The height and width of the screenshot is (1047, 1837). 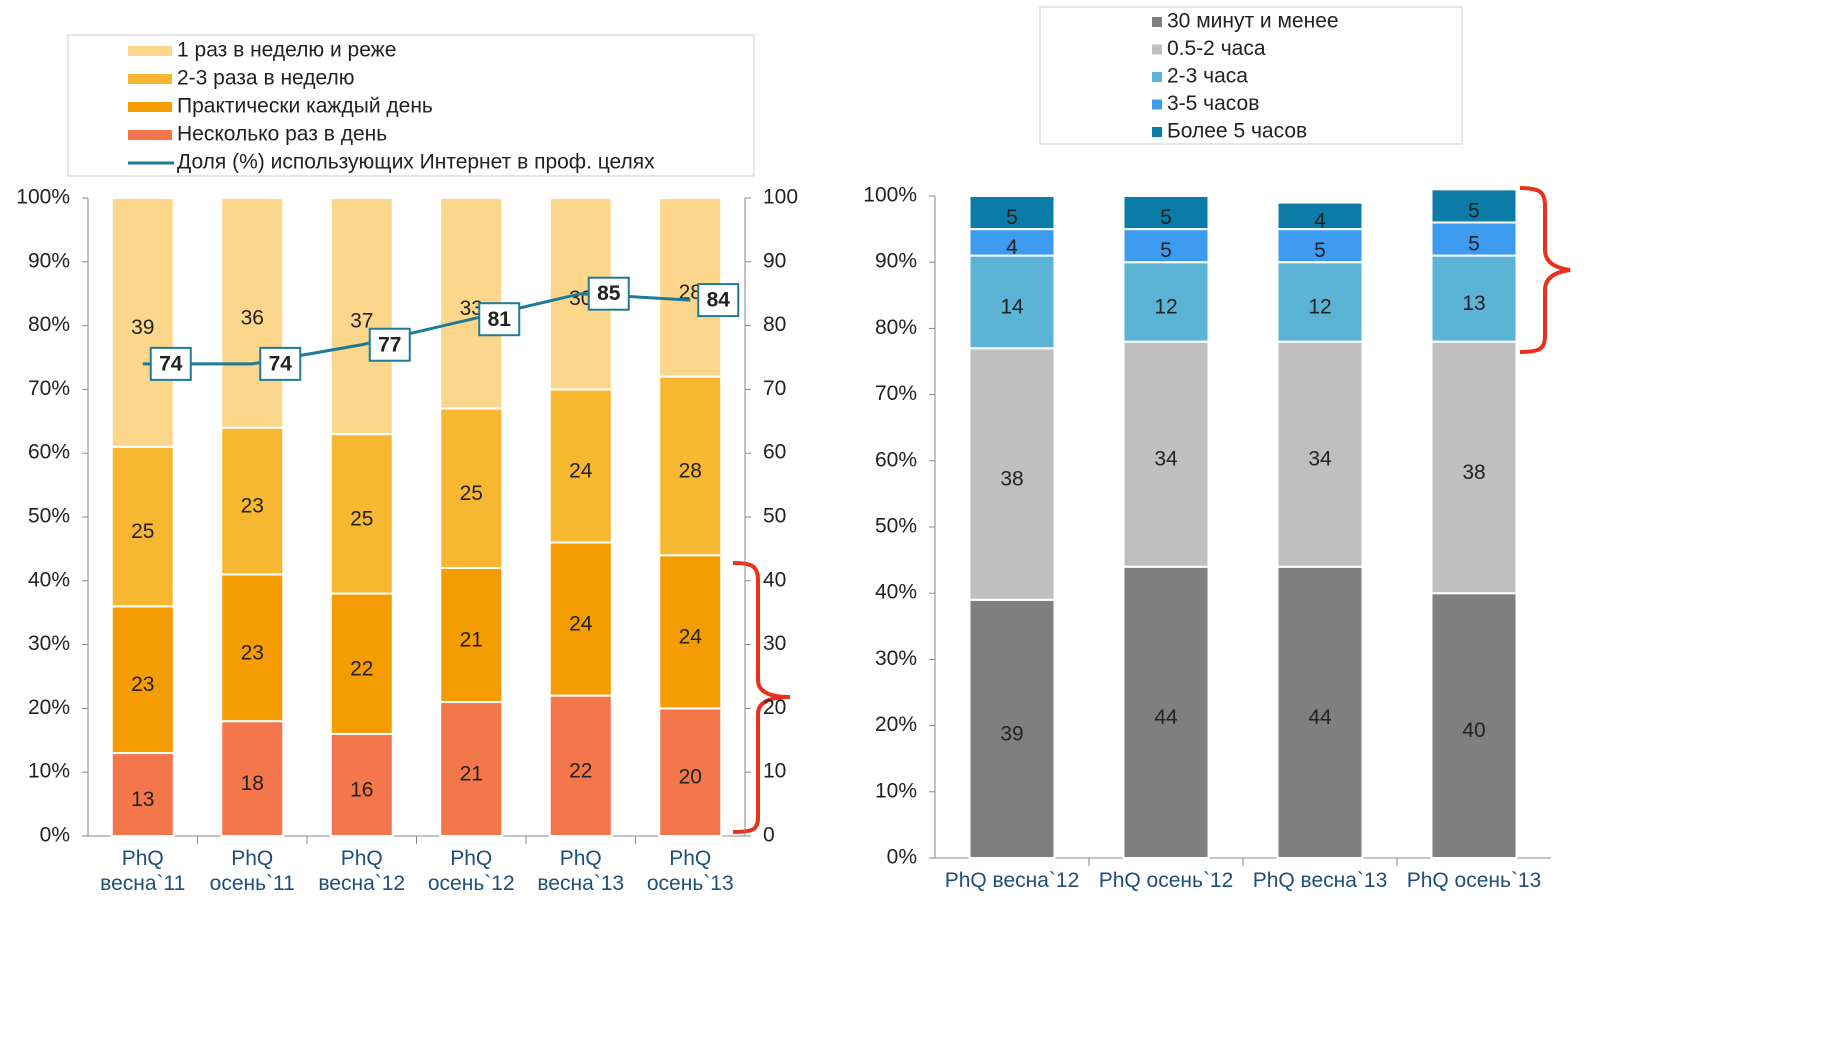 What do you see at coordinates (49, 643) in the screenshot?
I see `y-tick-label: 30%` at bounding box center [49, 643].